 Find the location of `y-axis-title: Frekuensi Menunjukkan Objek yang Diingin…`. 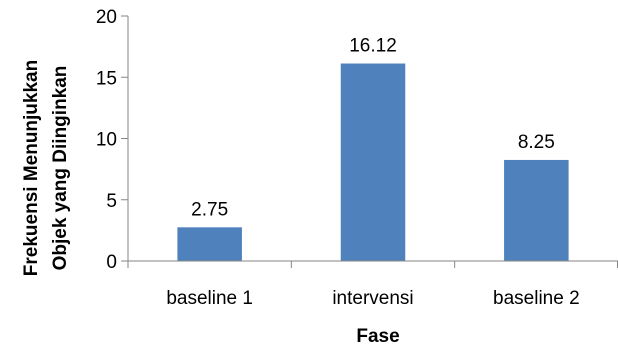

y-axis-title: Frekuensi Menunjukkan Objek yang Diingin… is located at coordinates (46, 168).